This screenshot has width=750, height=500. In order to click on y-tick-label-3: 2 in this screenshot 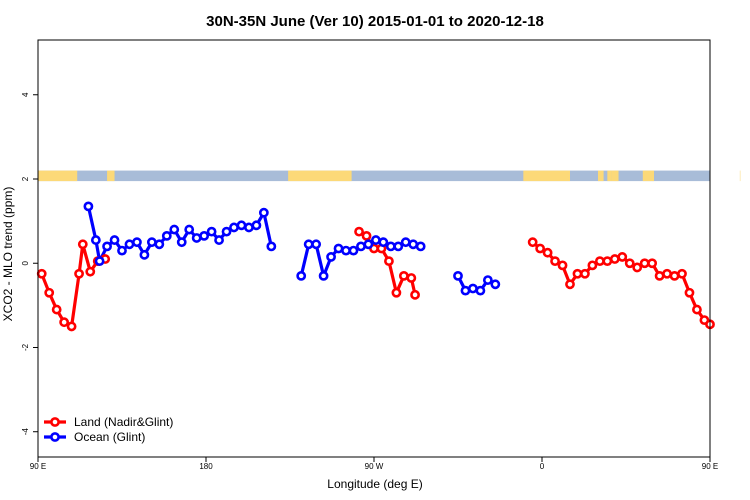, I will do `click(25, 178)`.